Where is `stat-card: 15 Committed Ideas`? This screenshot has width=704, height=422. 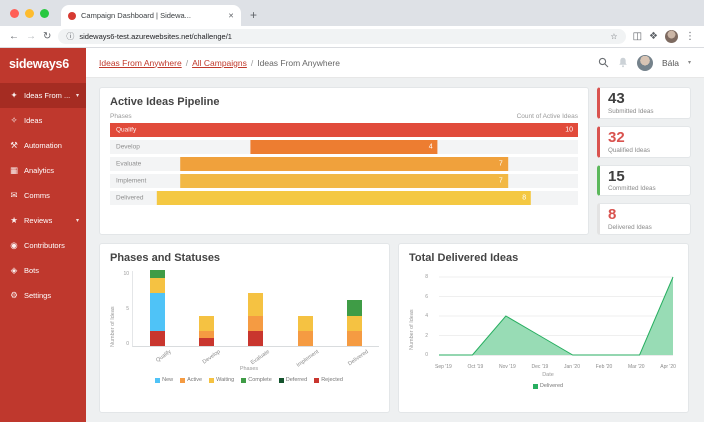
stat-card: 15 Committed Ideas is located at coordinates (644, 180).